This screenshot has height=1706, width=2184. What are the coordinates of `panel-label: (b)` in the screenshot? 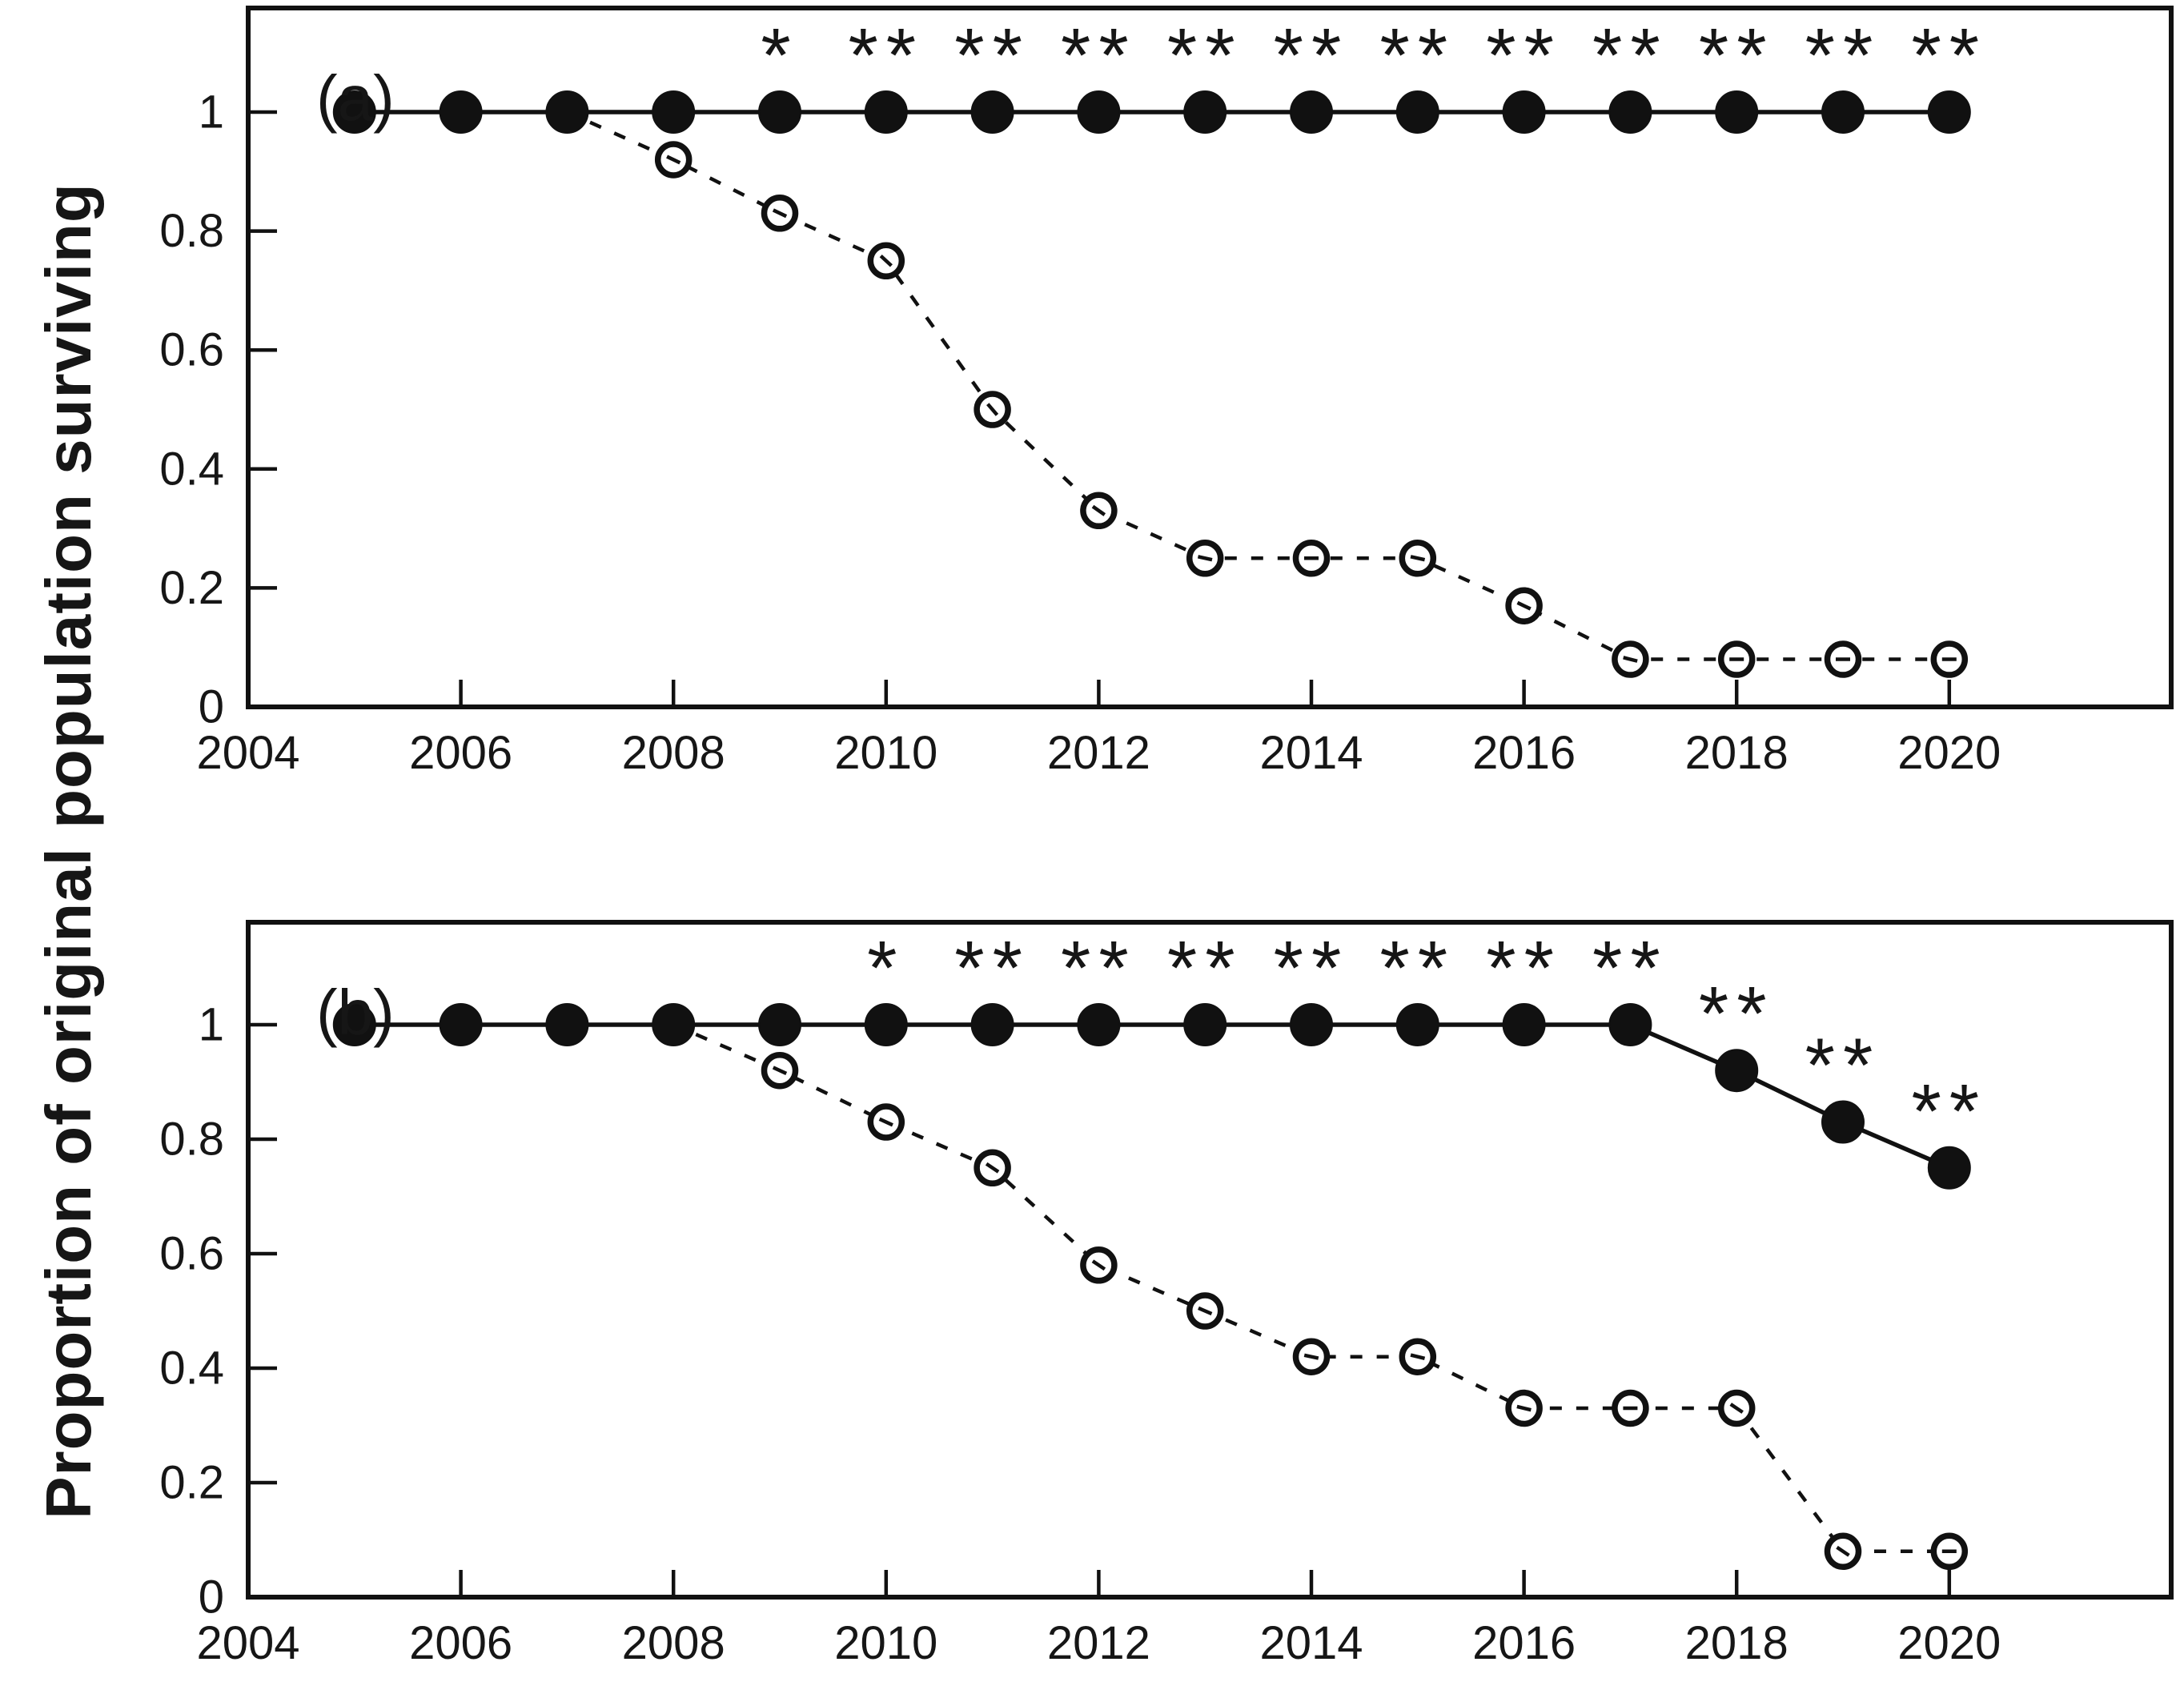 It's located at (355, 1013).